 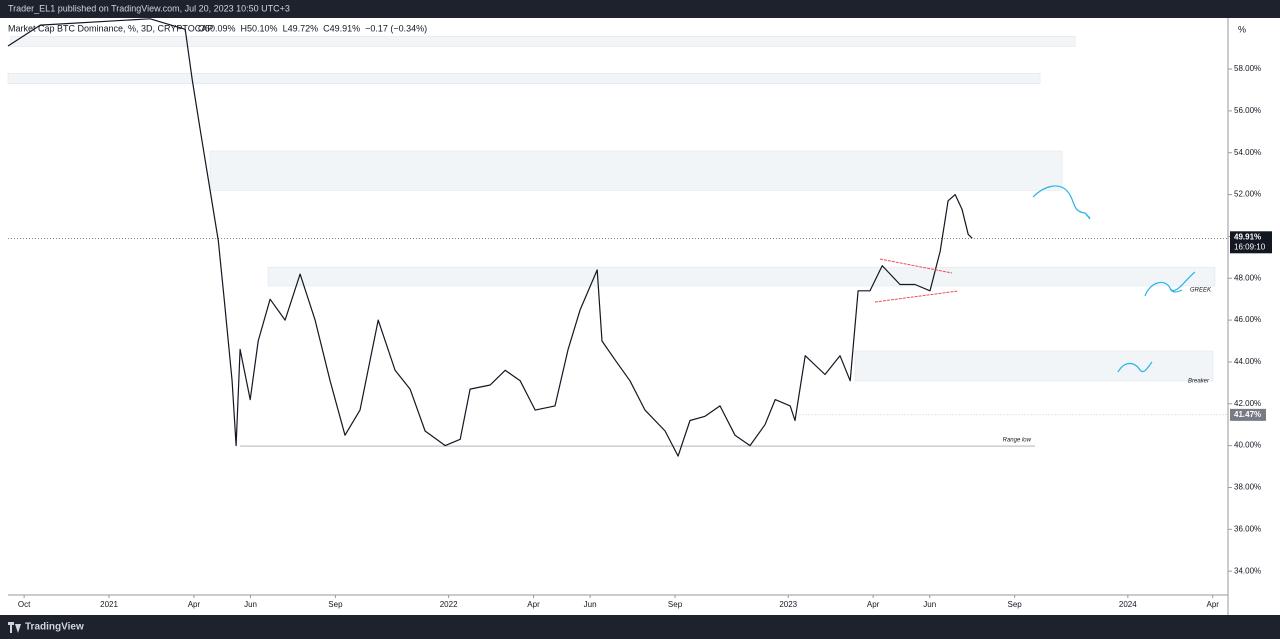 What do you see at coordinates (109, 604) in the screenshot?
I see `x-tick-label: 2021` at bounding box center [109, 604].